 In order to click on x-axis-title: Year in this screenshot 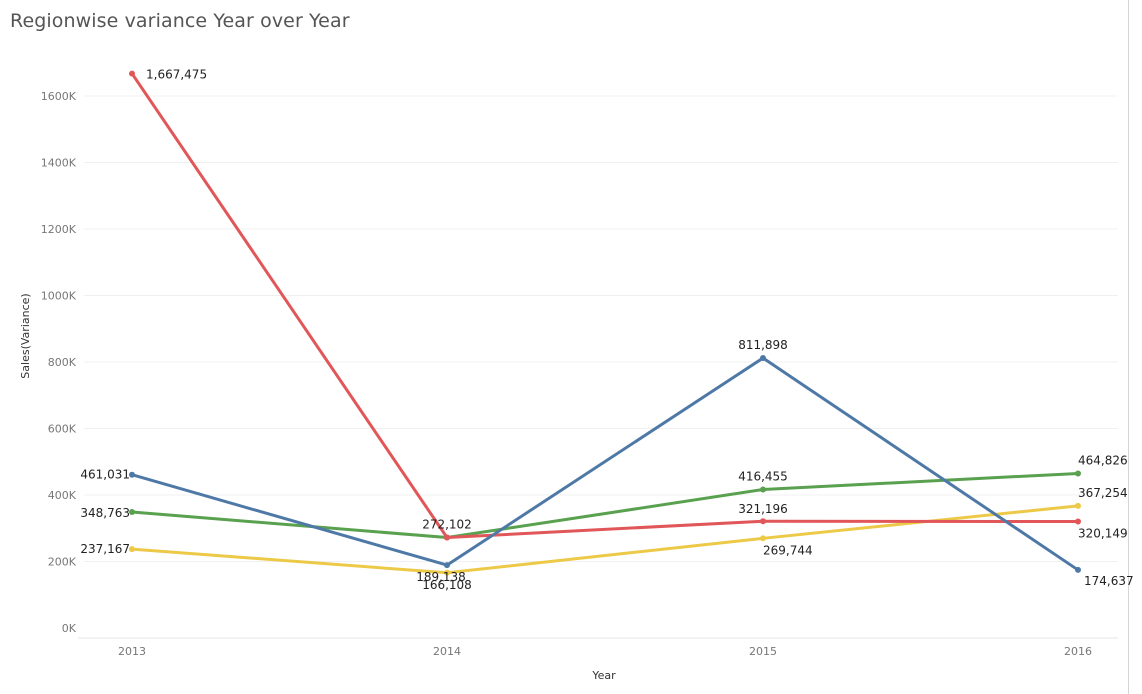, I will do `click(603, 675)`.